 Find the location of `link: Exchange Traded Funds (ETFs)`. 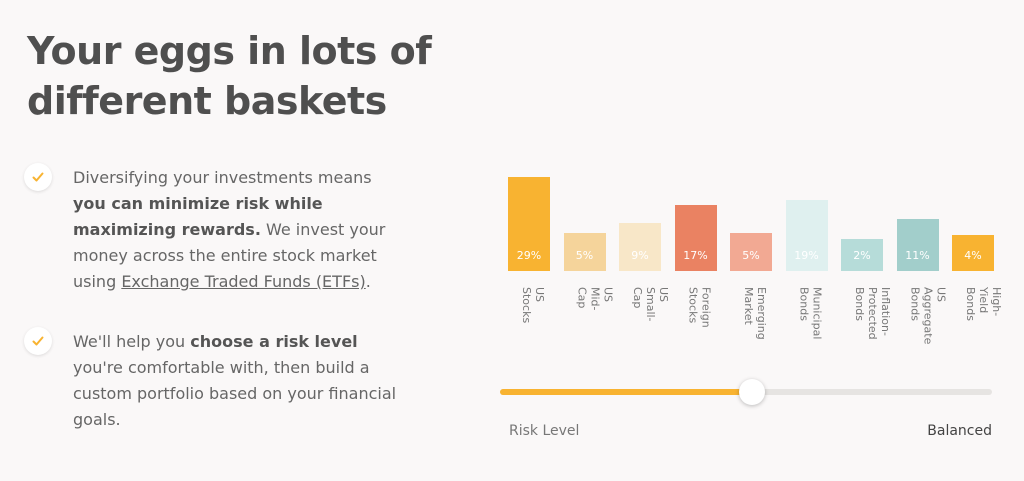

link: Exchange Traded Funds (ETFs) is located at coordinates (243, 281).